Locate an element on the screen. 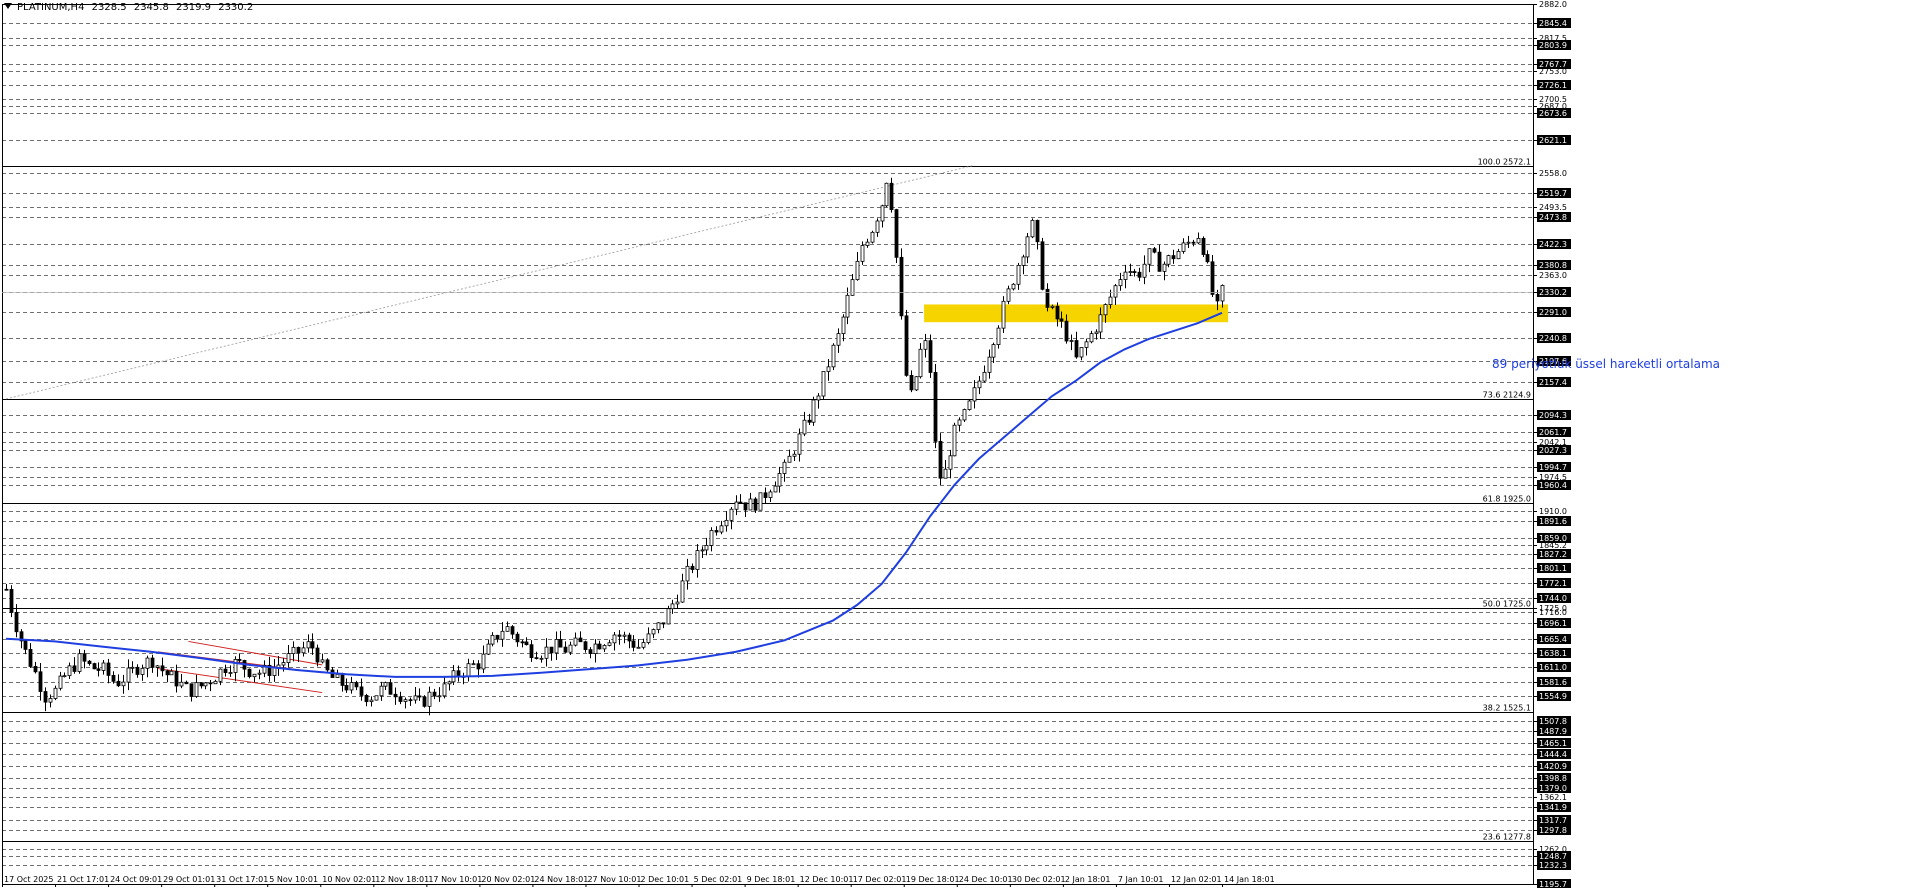  price-tick-label: 1801.1 is located at coordinates (1553, 568).